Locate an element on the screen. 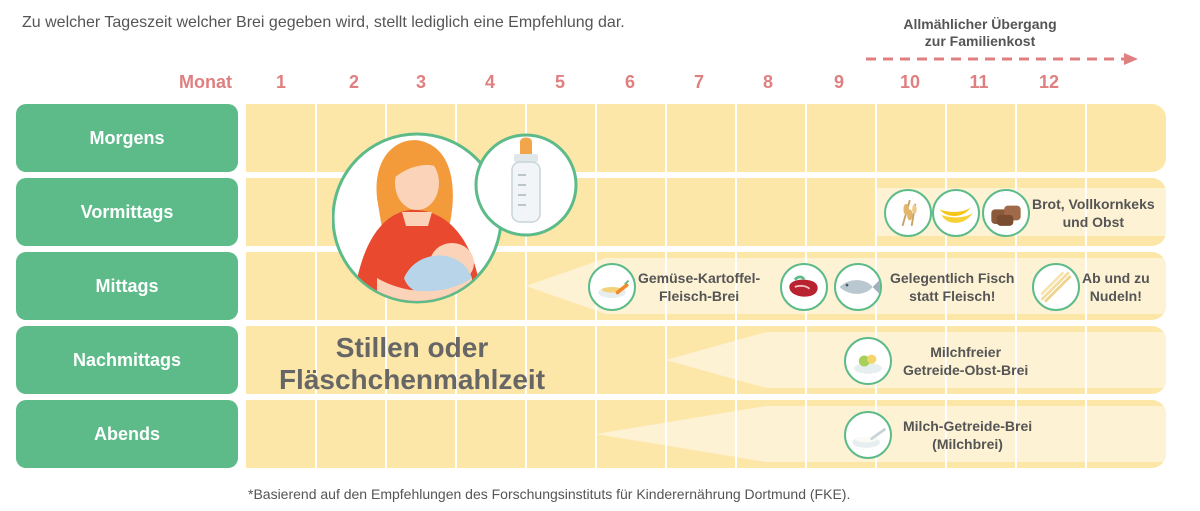 The height and width of the screenshot is (511, 1200). mittags-fish-line2: statt Fleisch! is located at coordinates (952, 296).